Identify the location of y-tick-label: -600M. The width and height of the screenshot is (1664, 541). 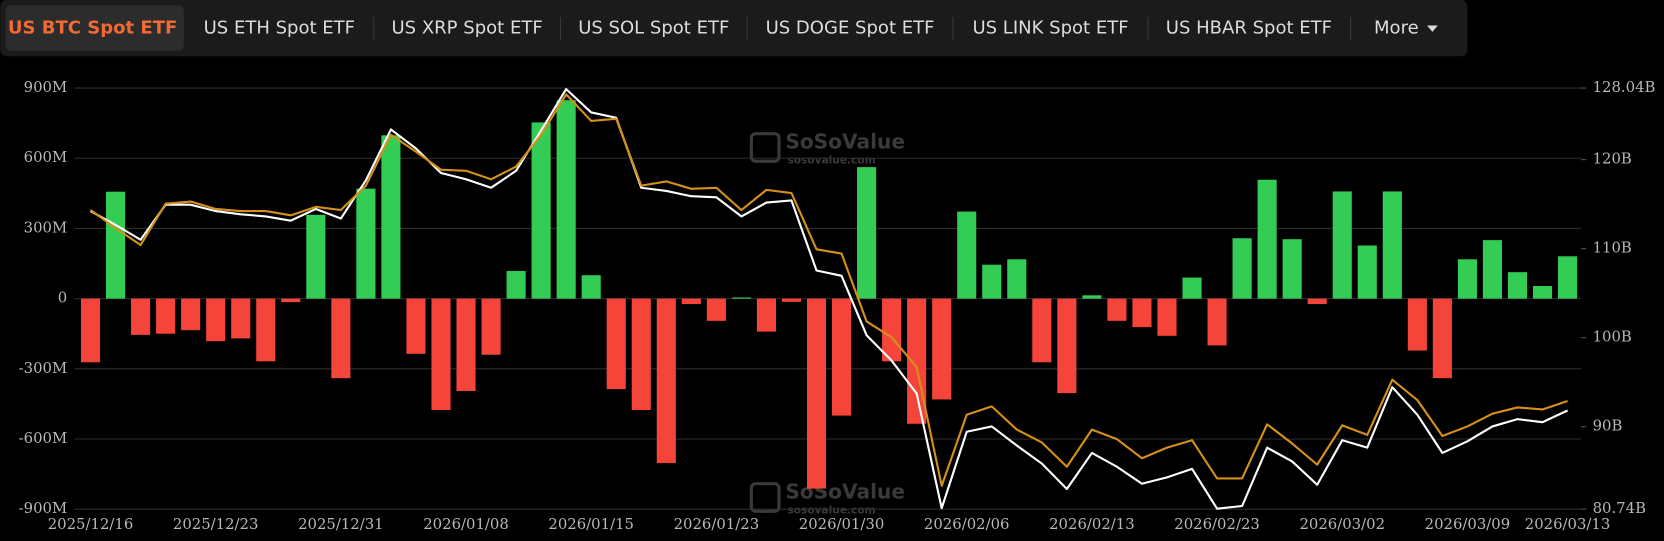
(43, 438).